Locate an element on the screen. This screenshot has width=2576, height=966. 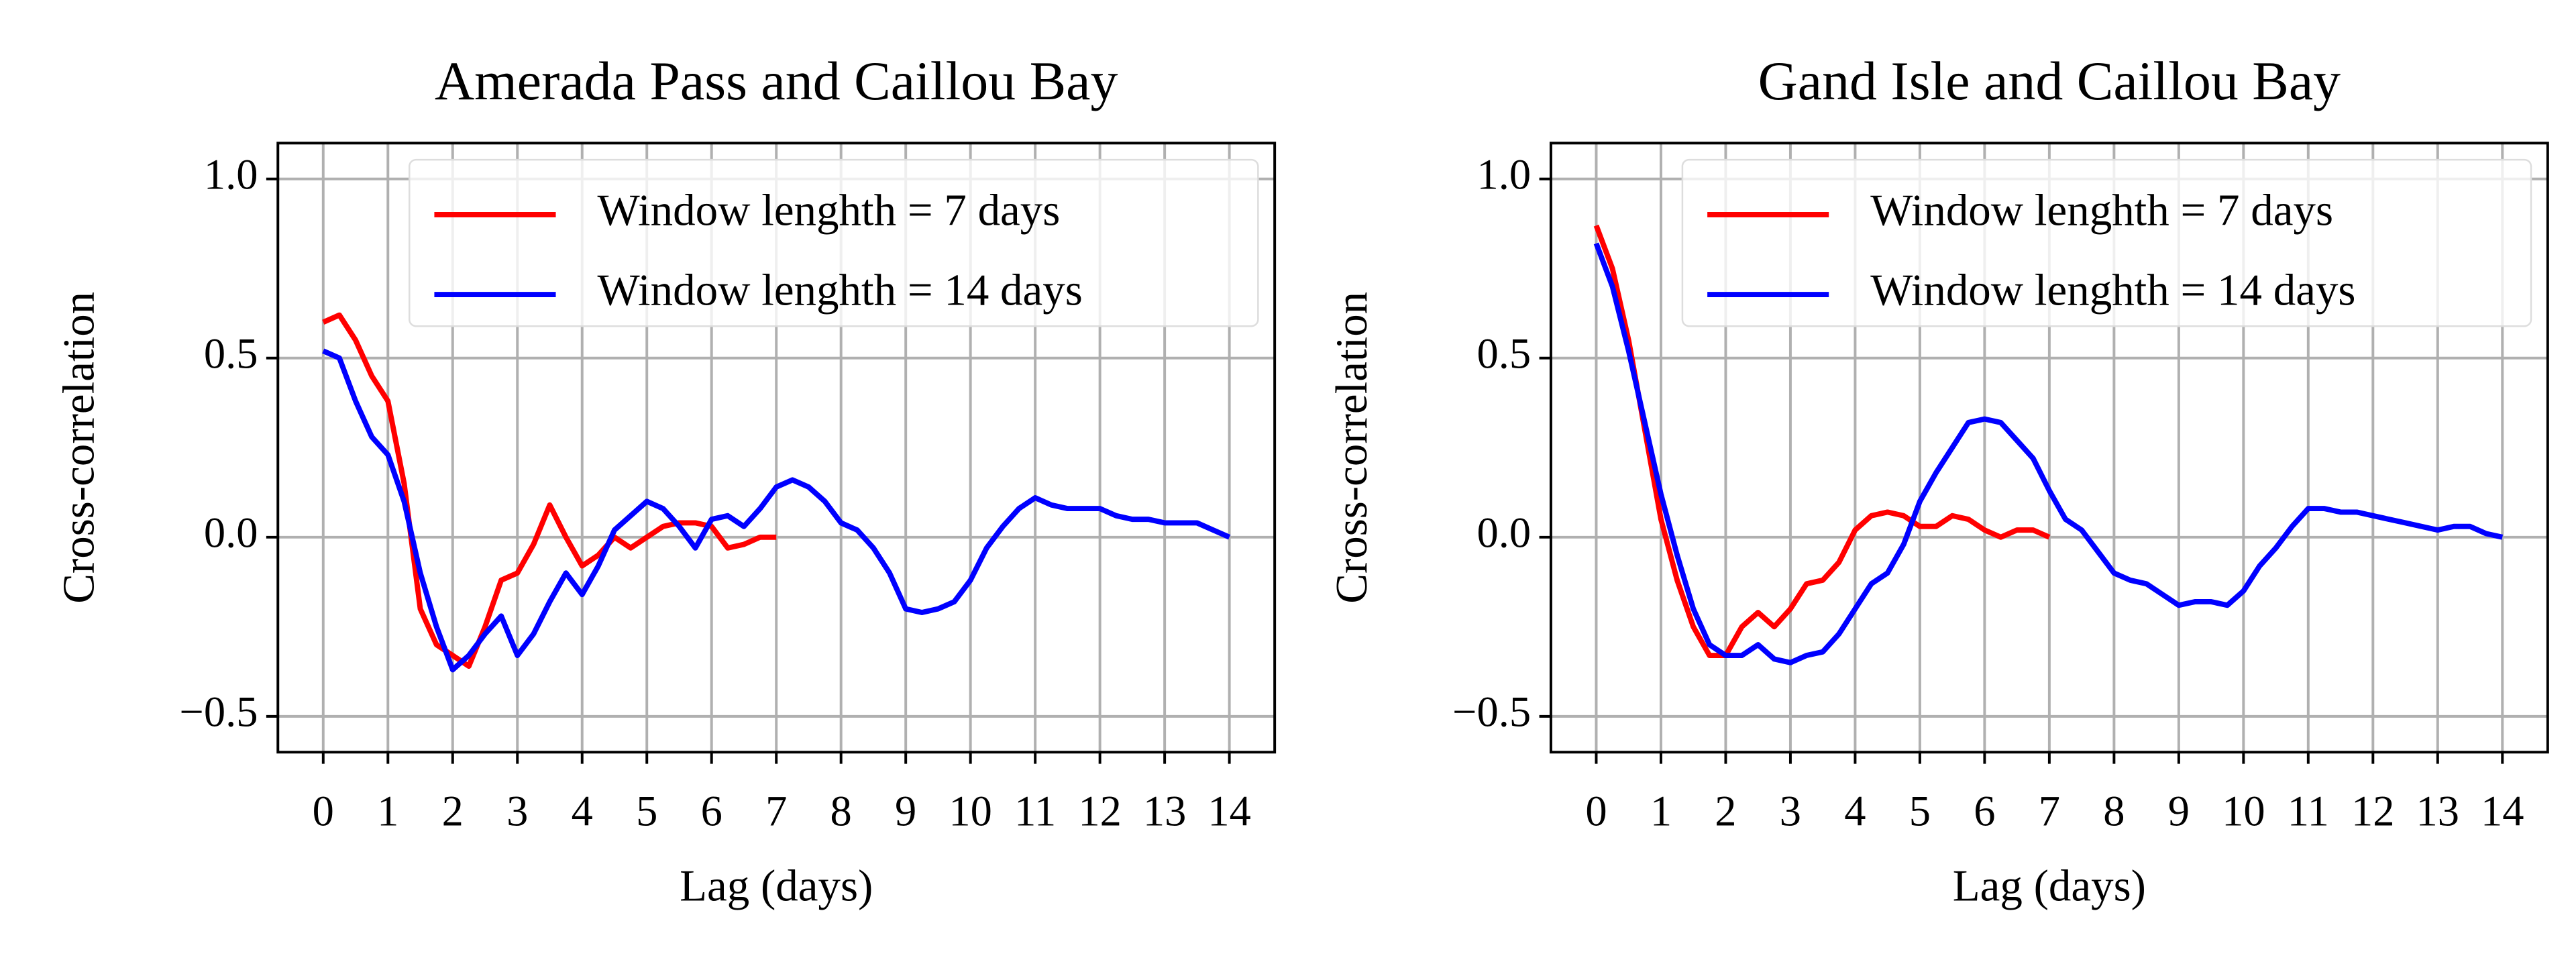
chart-title: Gand Isle and Caillou Bay is located at coordinates (2049, 80).